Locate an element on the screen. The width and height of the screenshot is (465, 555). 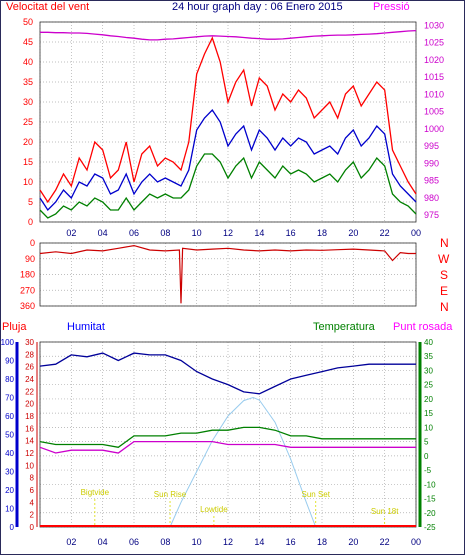
direction-y-tick-label: 180 is located at coordinates (27, 275).